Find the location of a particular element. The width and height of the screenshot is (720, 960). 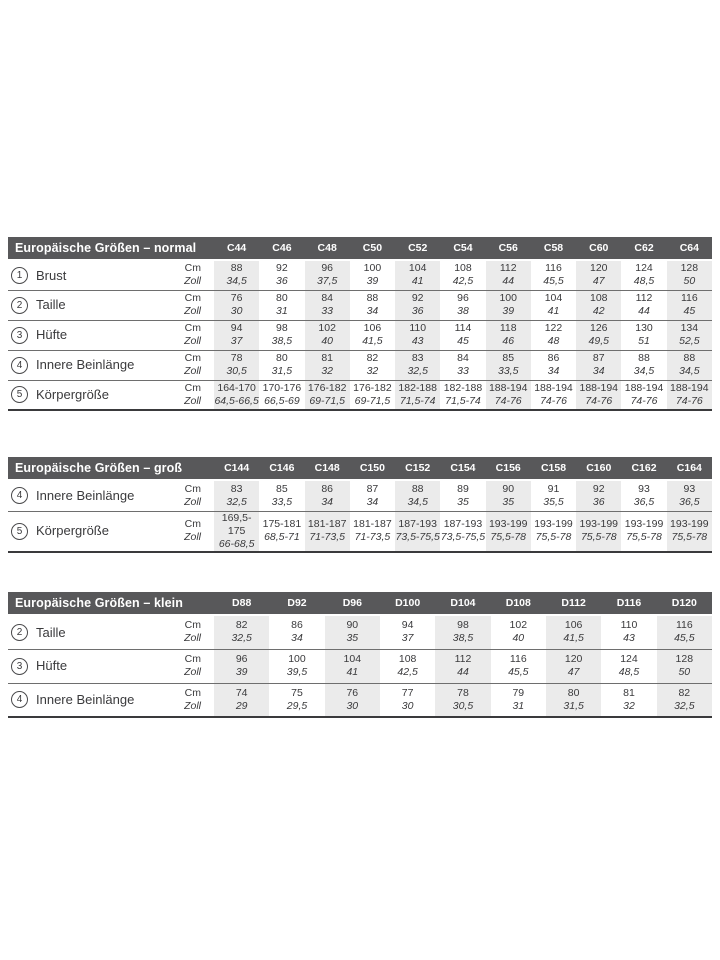

zoll-value: 35 is located at coordinates (463, 501).